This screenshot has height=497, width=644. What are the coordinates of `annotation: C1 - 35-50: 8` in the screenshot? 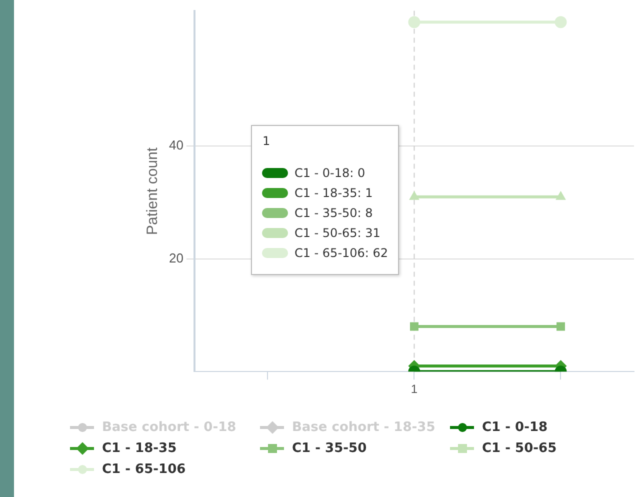 It's located at (333, 213).